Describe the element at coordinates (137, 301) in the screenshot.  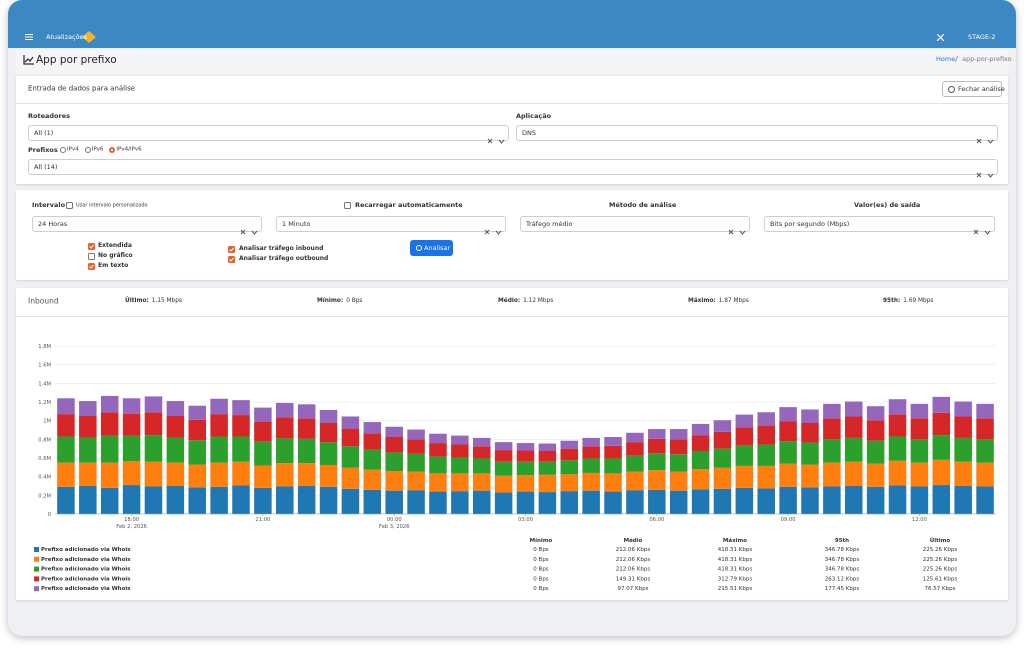
I see `stat-label: Último:` at that location.